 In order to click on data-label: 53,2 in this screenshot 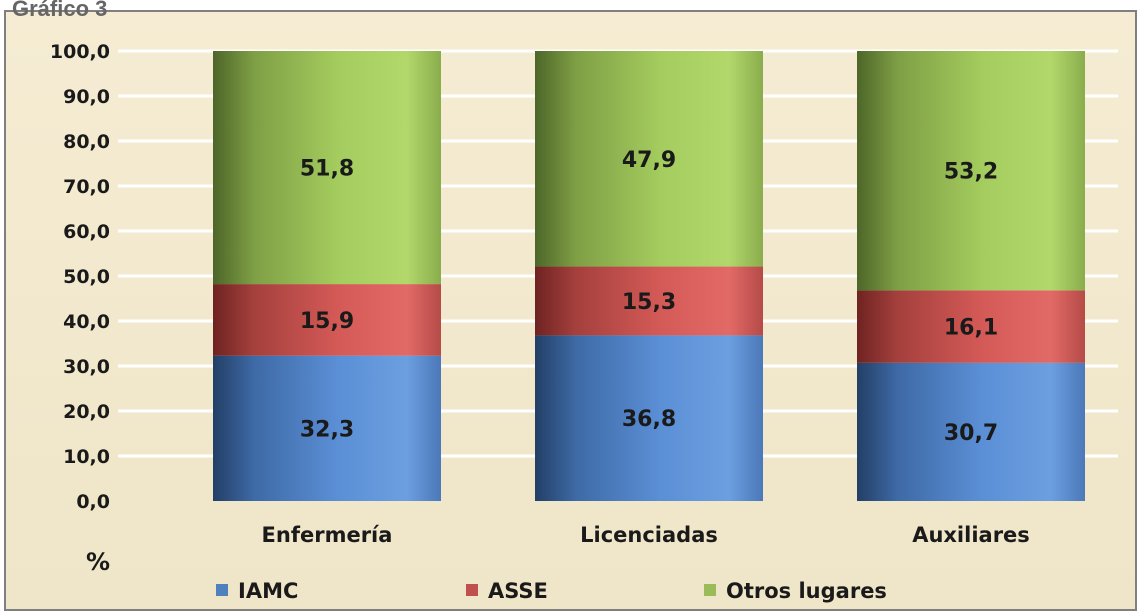, I will do `click(971, 172)`.